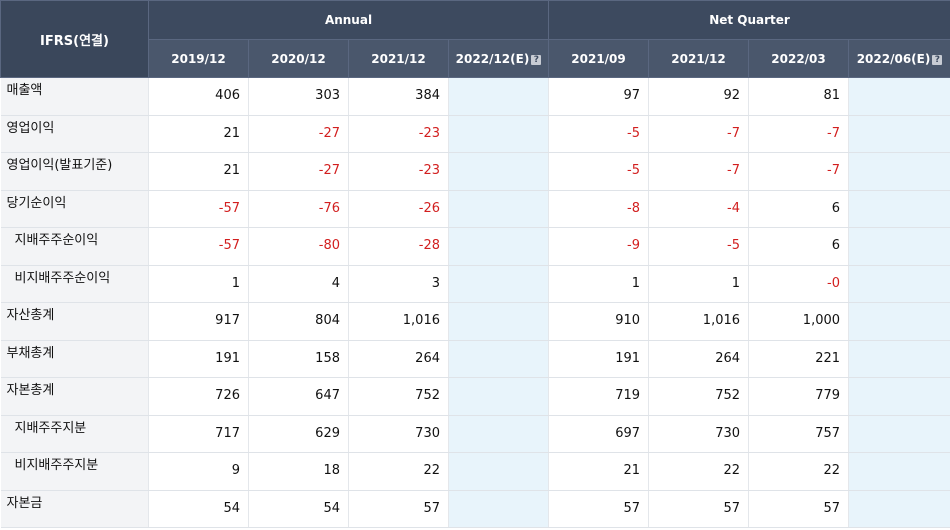  I want to click on value-cell: 779, so click(799, 396).